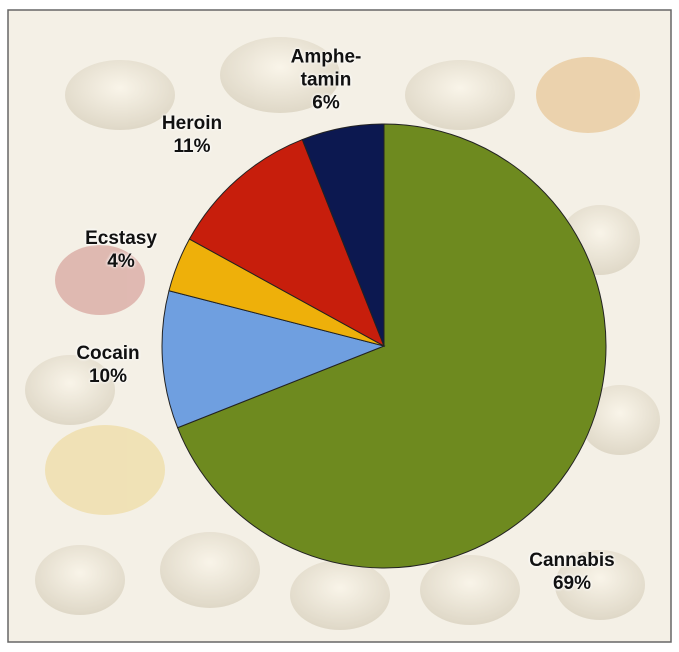 The width and height of the screenshot is (679, 652). Describe the element at coordinates (192, 135) in the screenshot. I see `slice-label: Heroin 11%` at that location.